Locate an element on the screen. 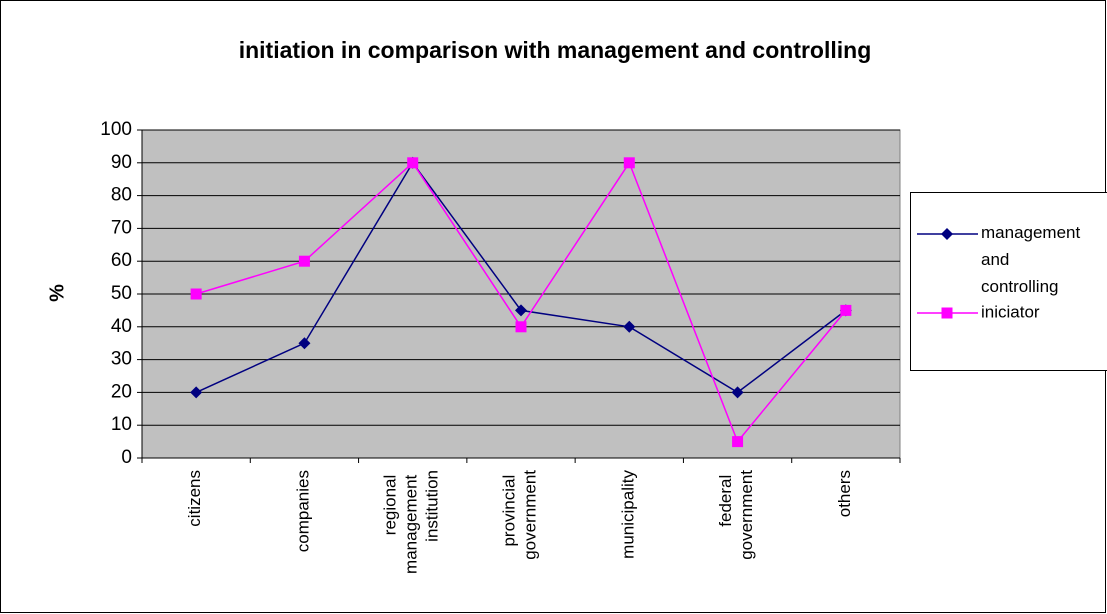  legend: management and controlling iniciator is located at coordinates (1008, 281).